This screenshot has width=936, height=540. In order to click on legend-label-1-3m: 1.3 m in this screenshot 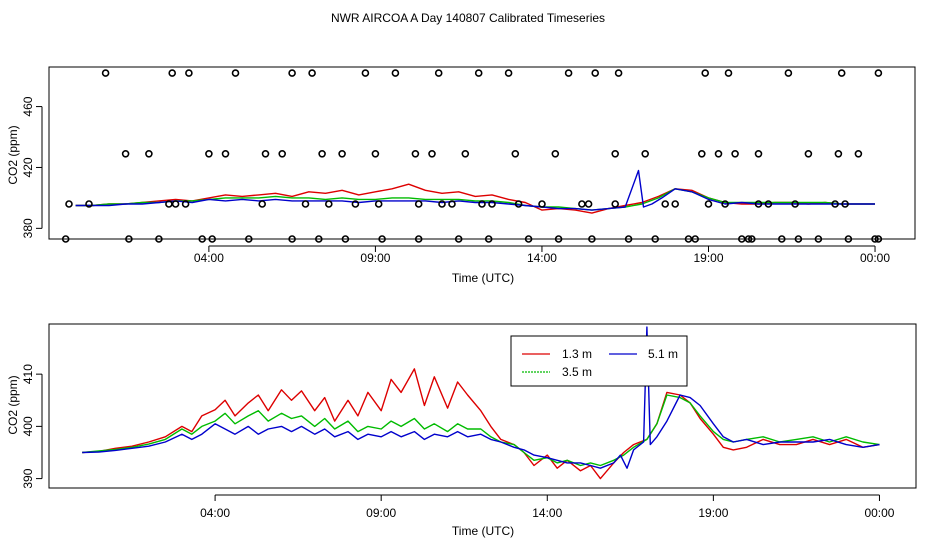, I will do `click(577, 354)`.